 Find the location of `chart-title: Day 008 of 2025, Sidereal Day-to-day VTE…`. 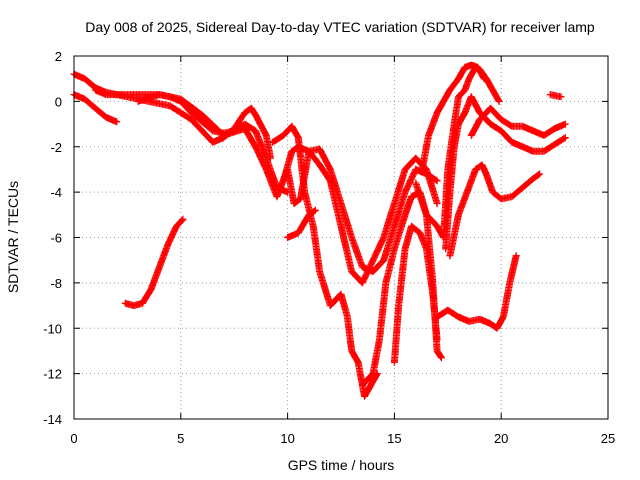

chart-title: Day 008 of 2025, Sidereal Day-to-day VTE… is located at coordinates (340, 27).